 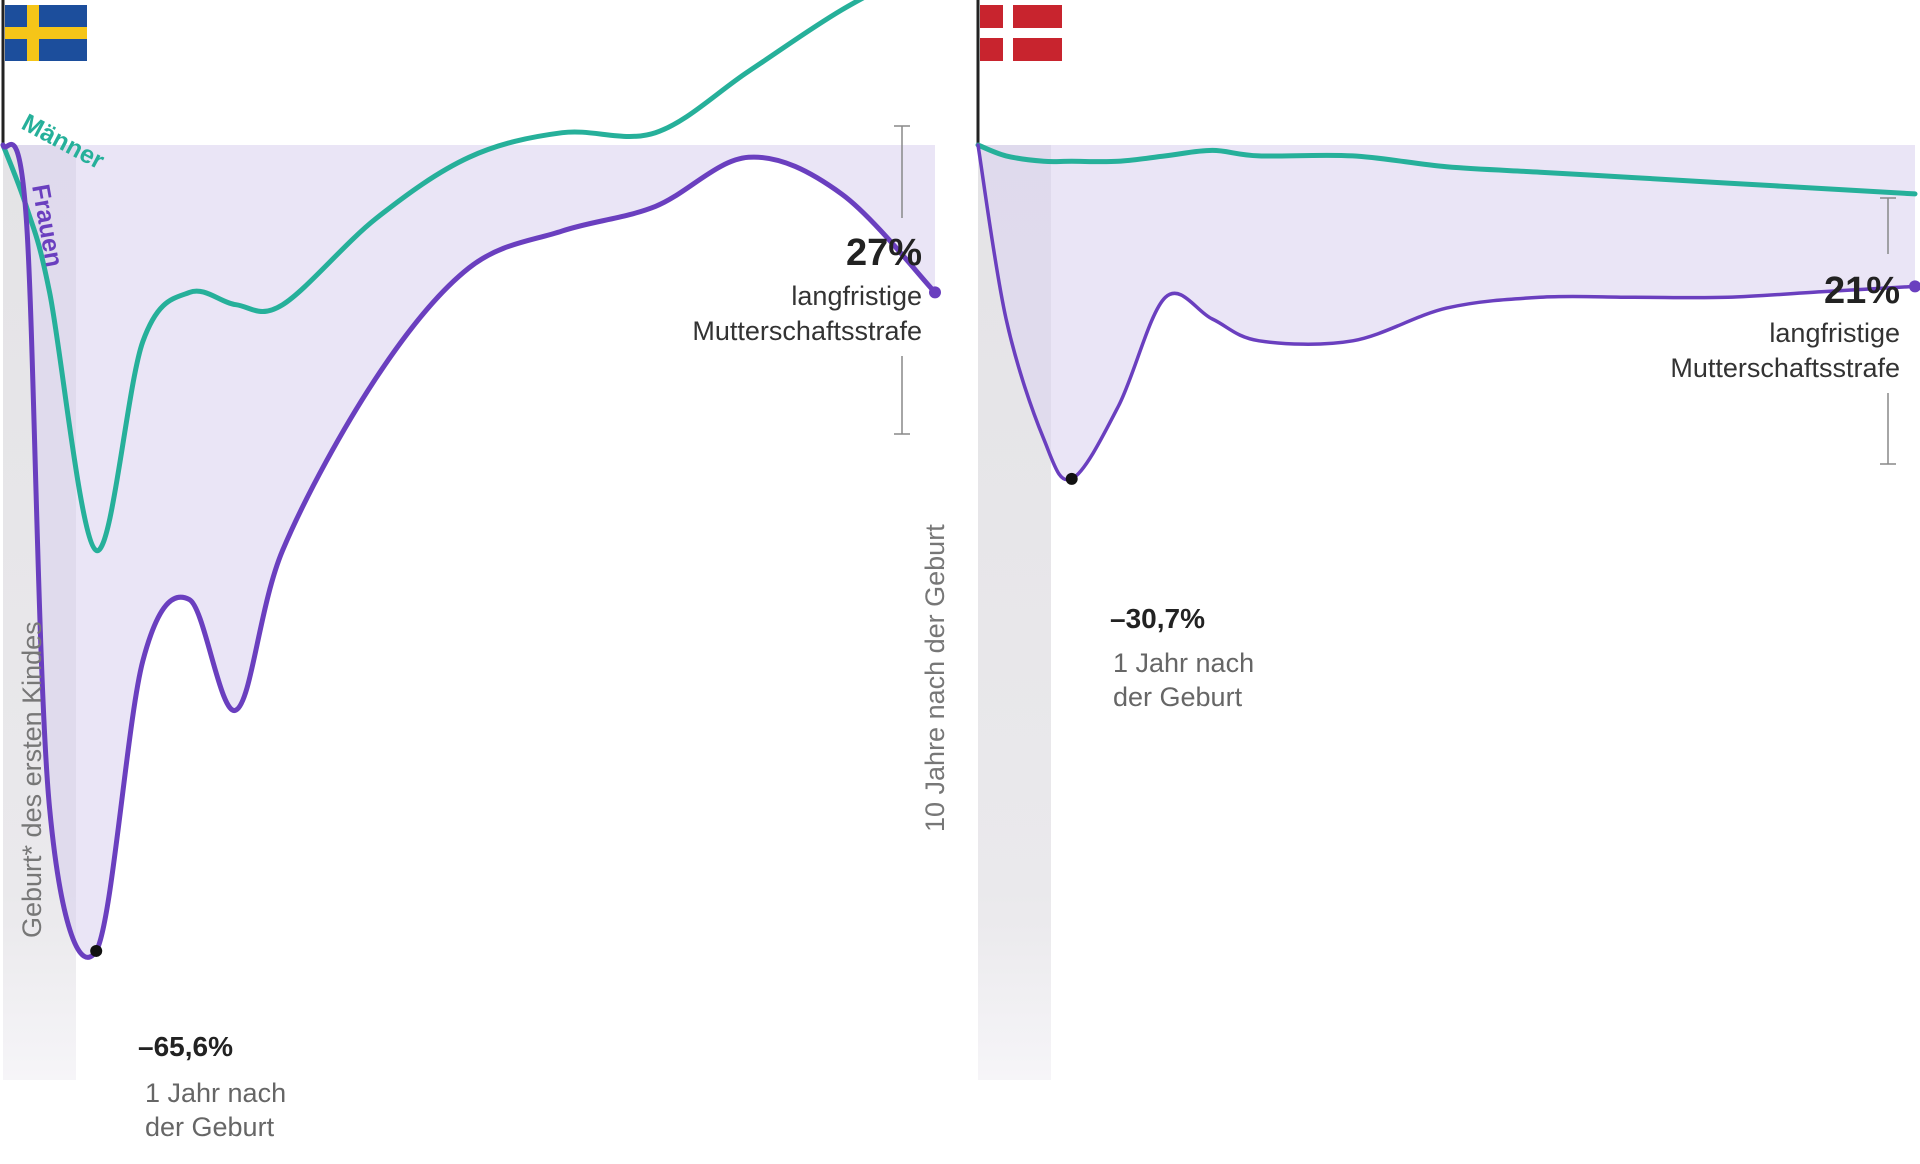 What do you see at coordinates (1446, 169) in the screenshot?
I see `series-line-men-denmark` at bounding box center [1446, 169].